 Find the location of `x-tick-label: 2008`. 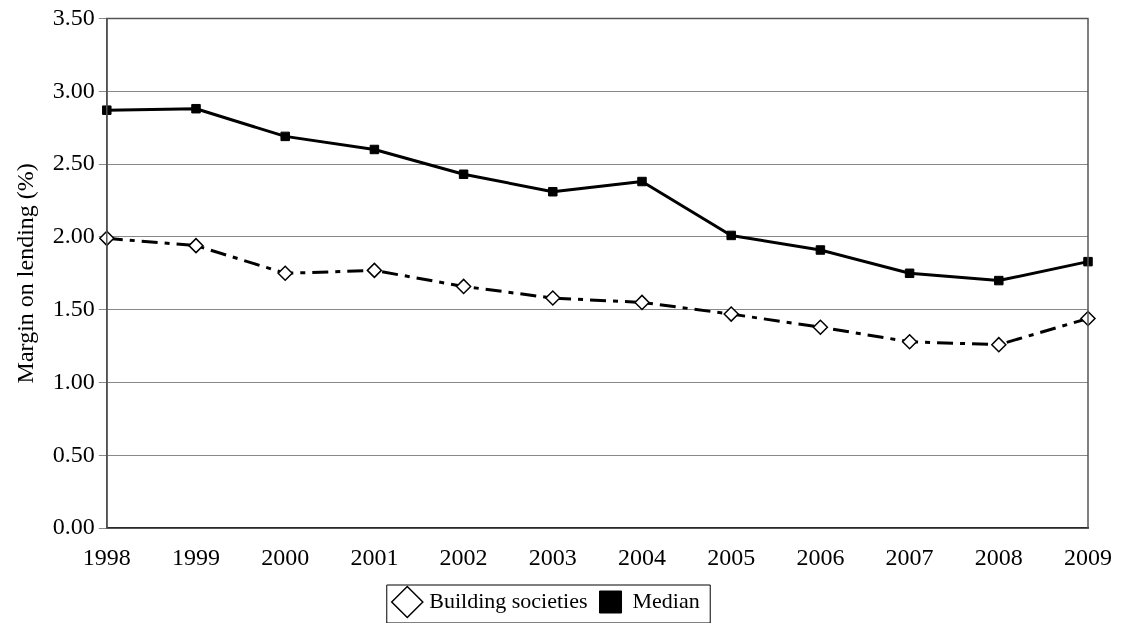

x-tick-label: 2008 is located at coordinates (998, 556).